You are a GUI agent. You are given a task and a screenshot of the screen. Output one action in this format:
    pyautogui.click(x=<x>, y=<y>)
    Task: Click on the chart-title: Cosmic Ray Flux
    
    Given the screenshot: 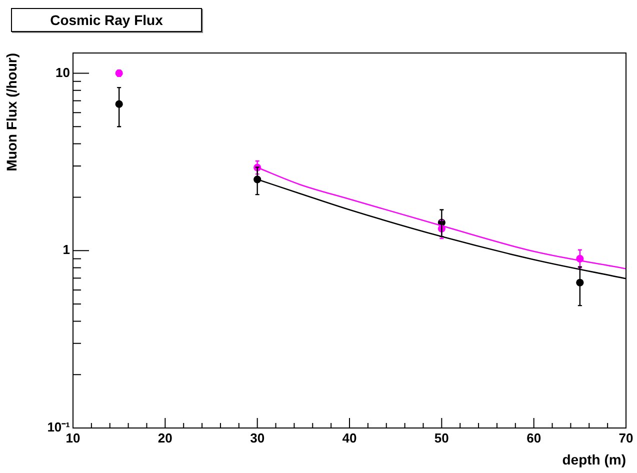 What is the action you would take?
    pyautogui.click(x=106, y=20)
    